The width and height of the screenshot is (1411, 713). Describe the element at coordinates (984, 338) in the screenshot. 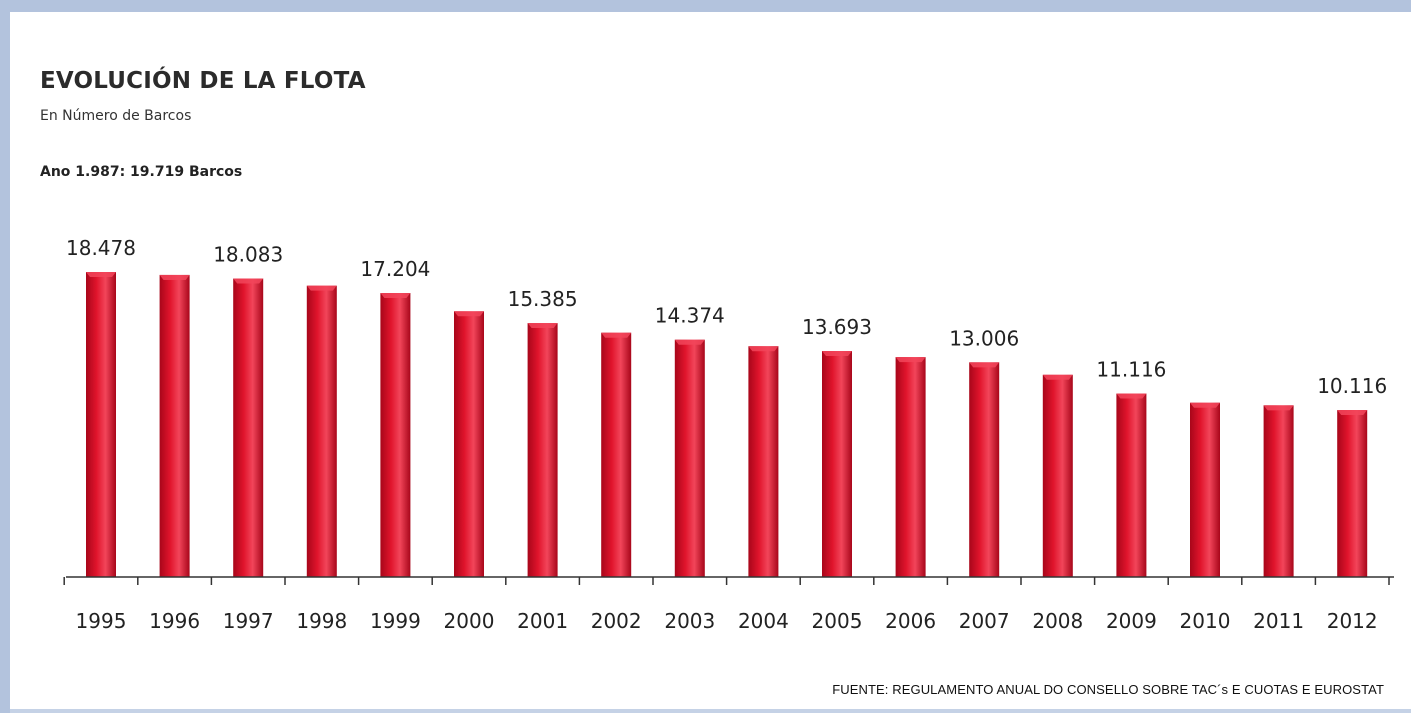

I see `data-label-2007: 13.006` at that location.